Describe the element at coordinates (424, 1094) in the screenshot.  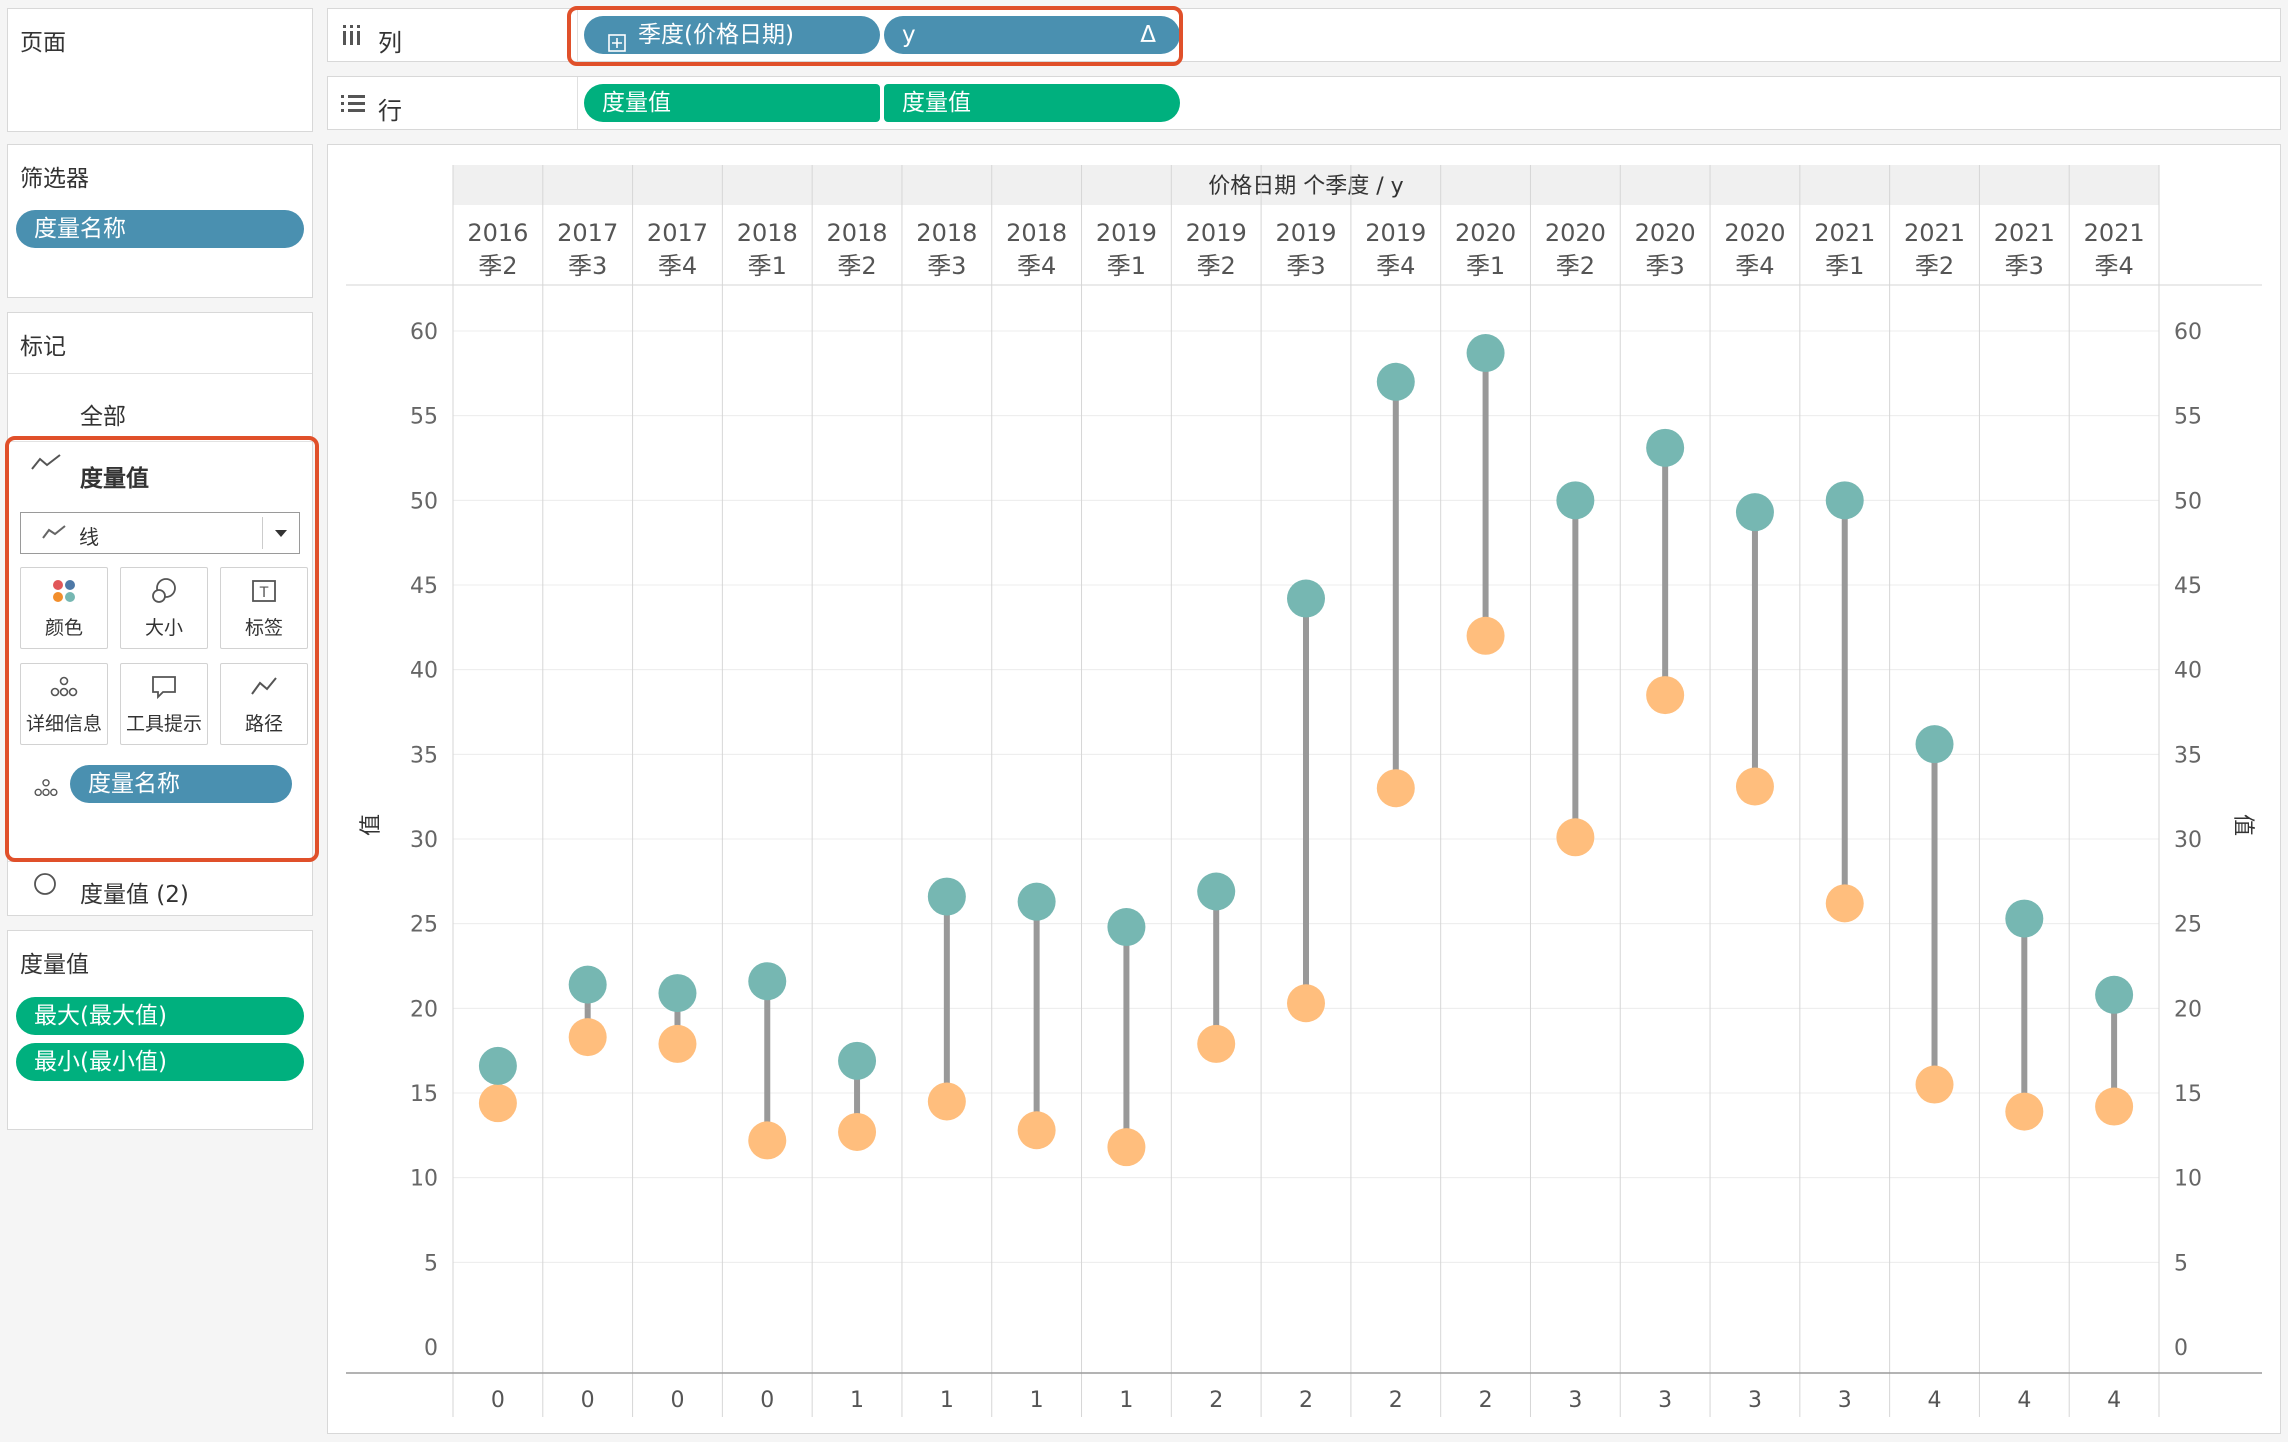
I see `y-tick-label-left: 15` at that location.